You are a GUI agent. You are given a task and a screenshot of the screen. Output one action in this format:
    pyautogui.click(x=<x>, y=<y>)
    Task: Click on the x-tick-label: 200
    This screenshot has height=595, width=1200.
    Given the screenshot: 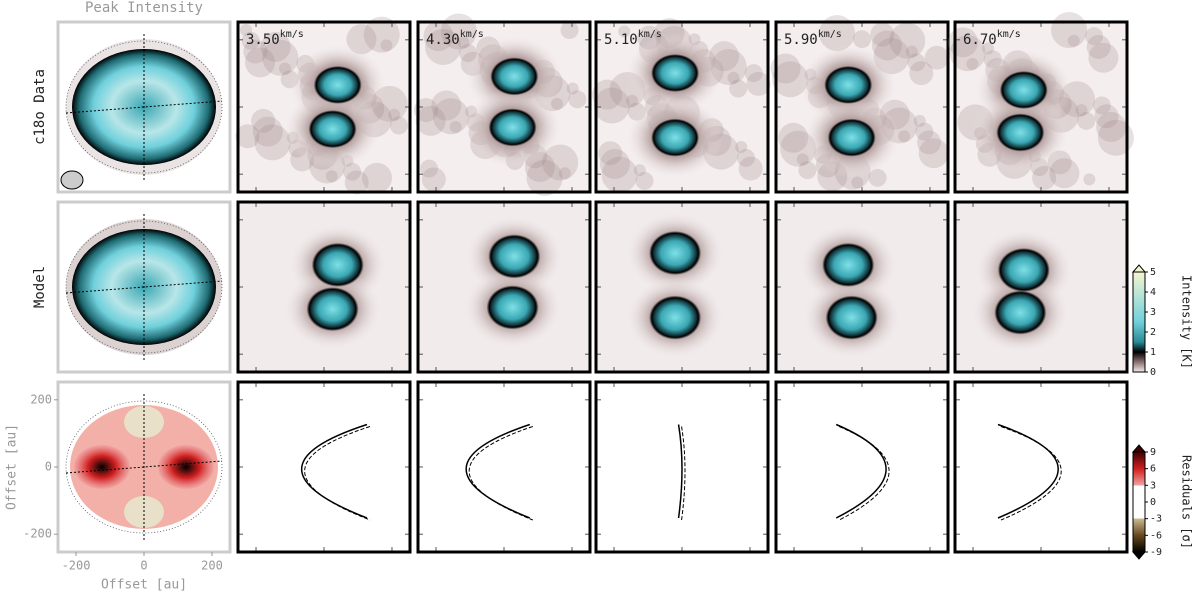 What is the action you would take?
    pyautogui.click(x=212, y=566)
    